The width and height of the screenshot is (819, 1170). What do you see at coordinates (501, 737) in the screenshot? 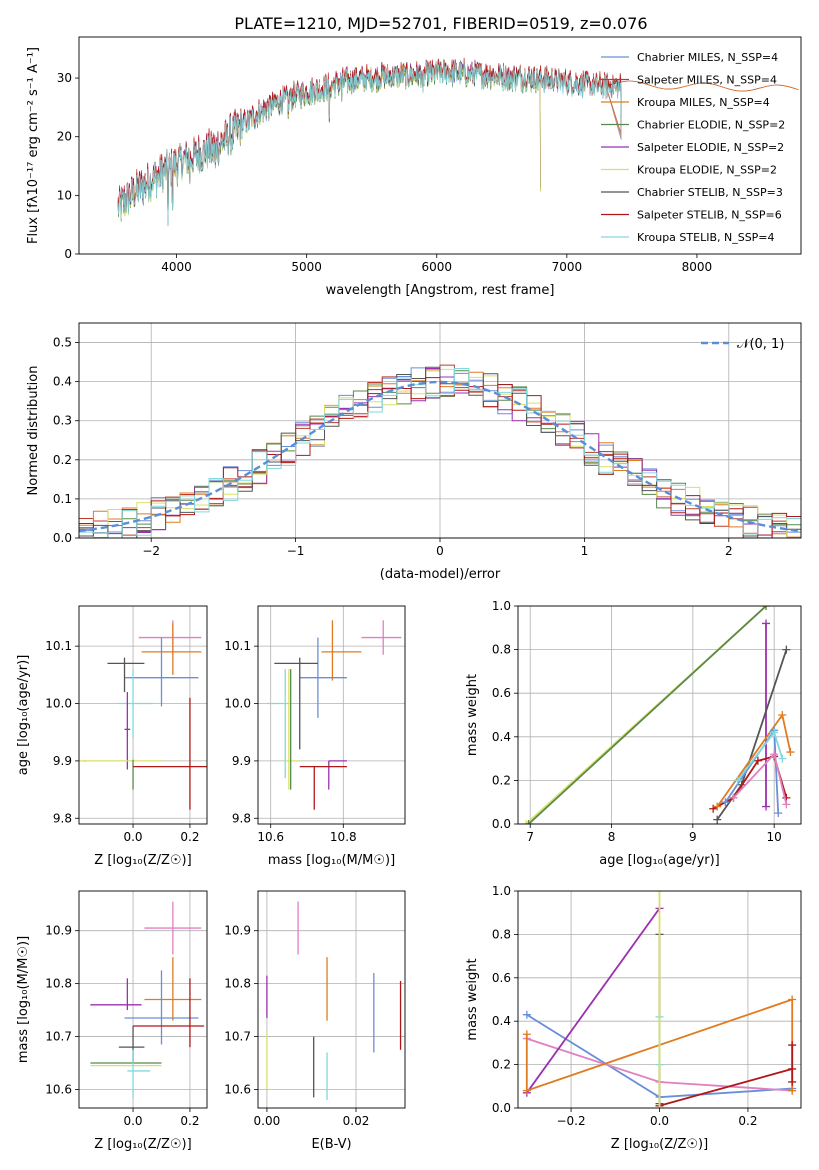
I see `weight_vs_age-ytick-label: 0.4` at bounding box center [501, 737].